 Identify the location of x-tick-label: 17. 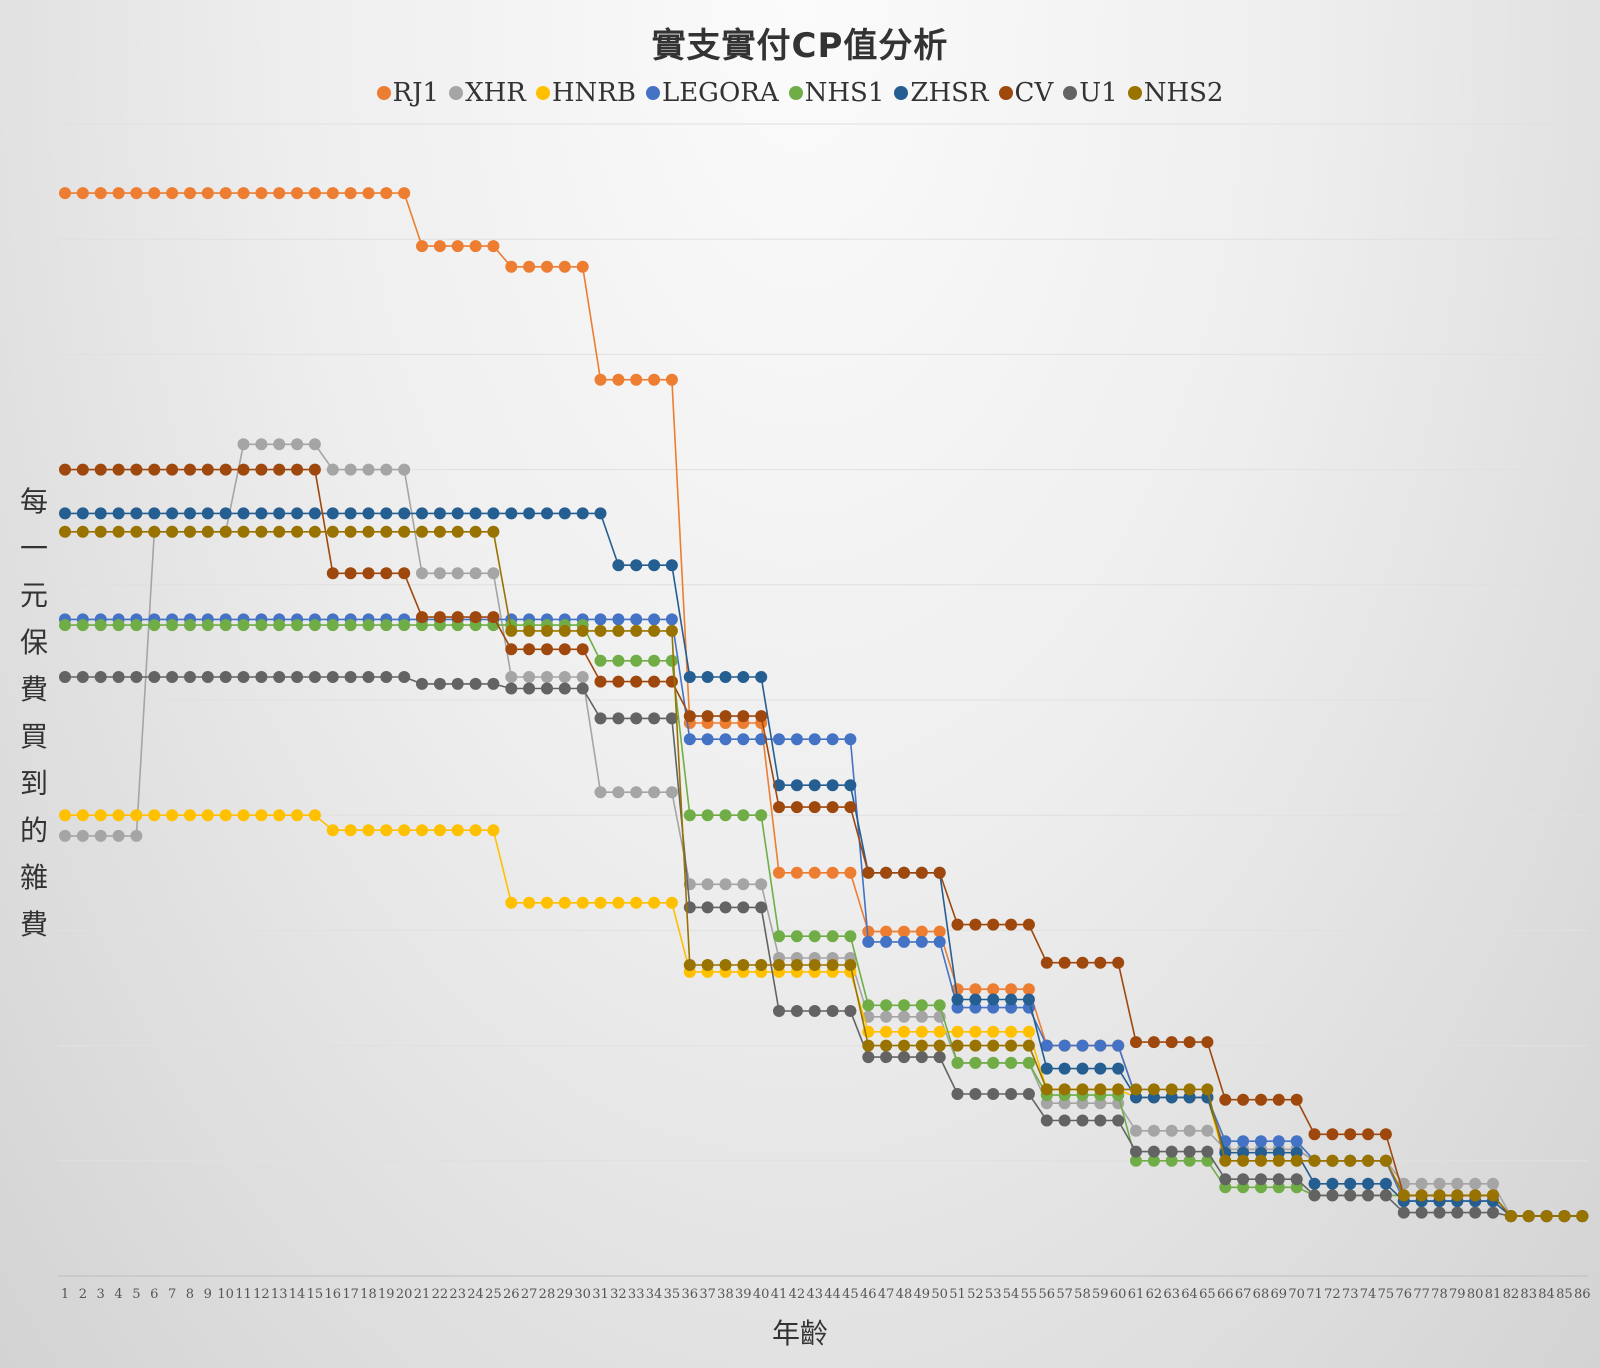
(350, 1294).